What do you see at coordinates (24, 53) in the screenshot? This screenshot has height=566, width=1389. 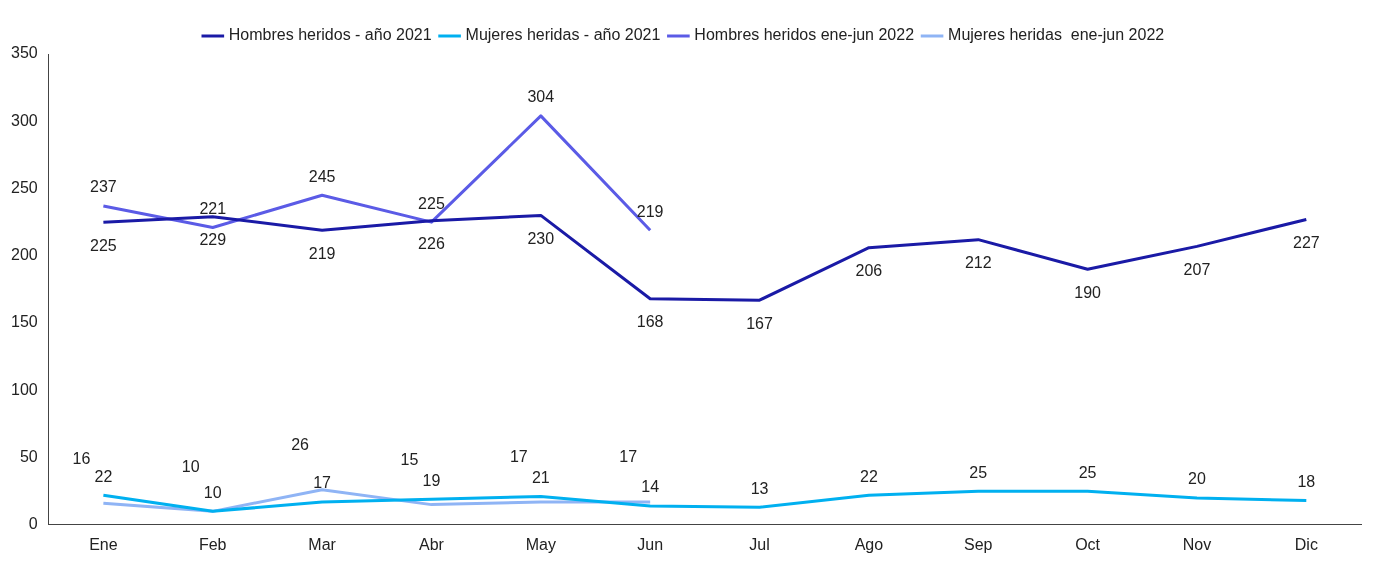 I see `y-tick-label: 350` at bounding box center [24, 53].